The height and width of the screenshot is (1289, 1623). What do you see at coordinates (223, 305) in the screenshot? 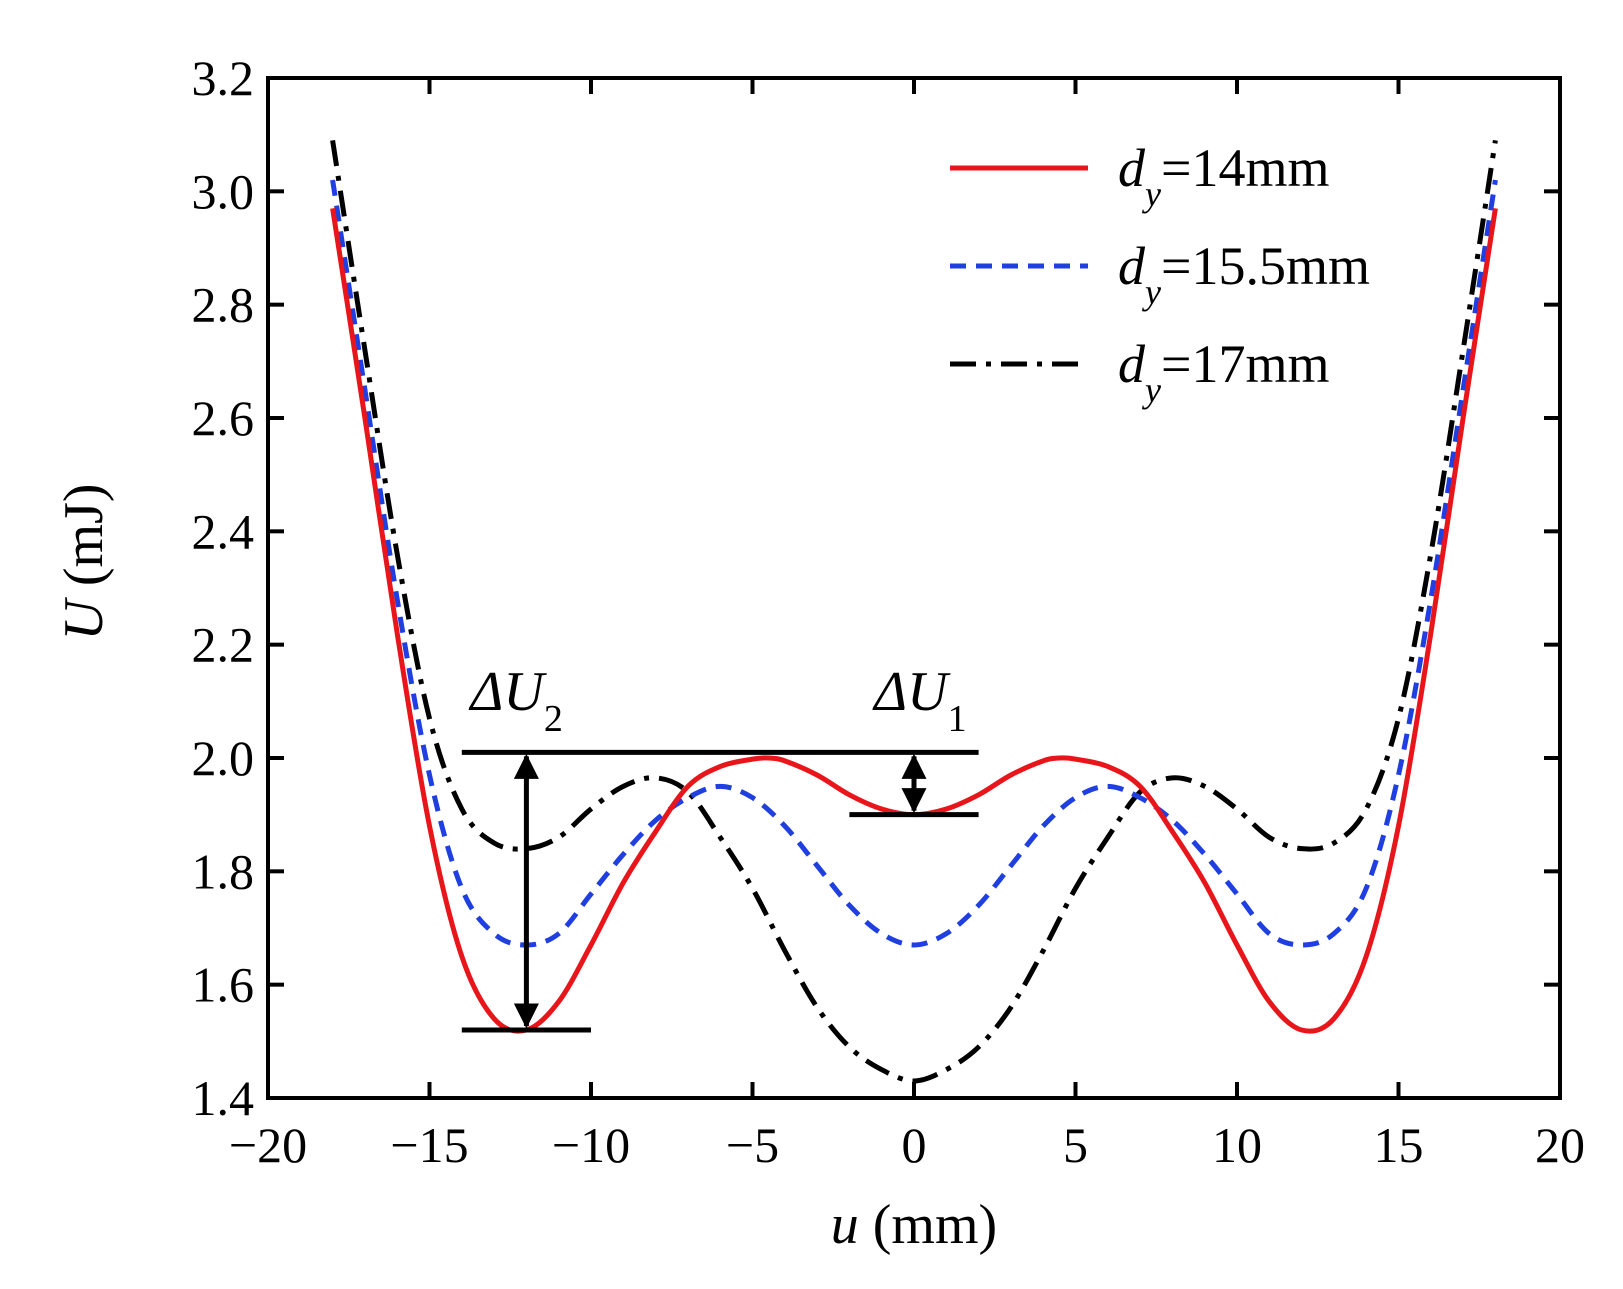
I see `y-tick-label: 2.8` at bounding box center [223, 305].